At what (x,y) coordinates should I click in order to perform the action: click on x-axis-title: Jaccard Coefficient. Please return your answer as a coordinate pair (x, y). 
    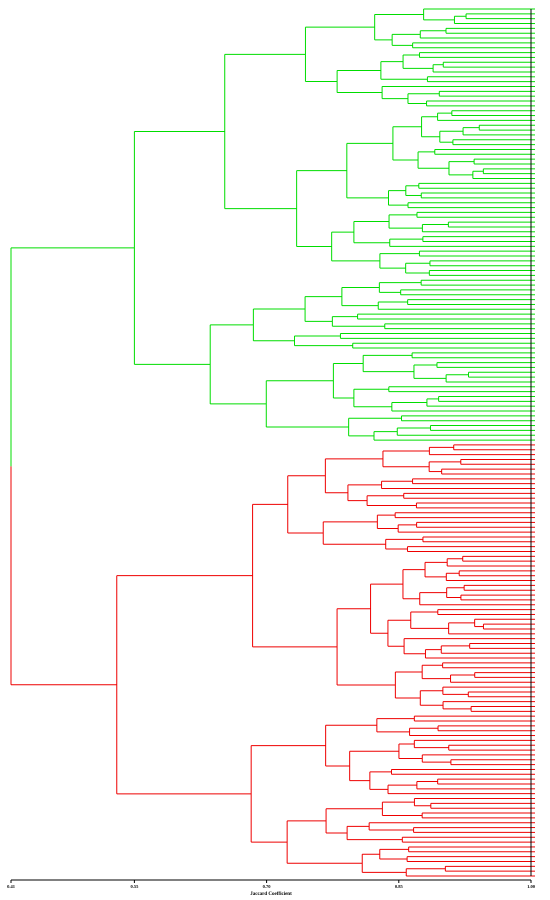
    Looking at the image, I should click on (271, 894).